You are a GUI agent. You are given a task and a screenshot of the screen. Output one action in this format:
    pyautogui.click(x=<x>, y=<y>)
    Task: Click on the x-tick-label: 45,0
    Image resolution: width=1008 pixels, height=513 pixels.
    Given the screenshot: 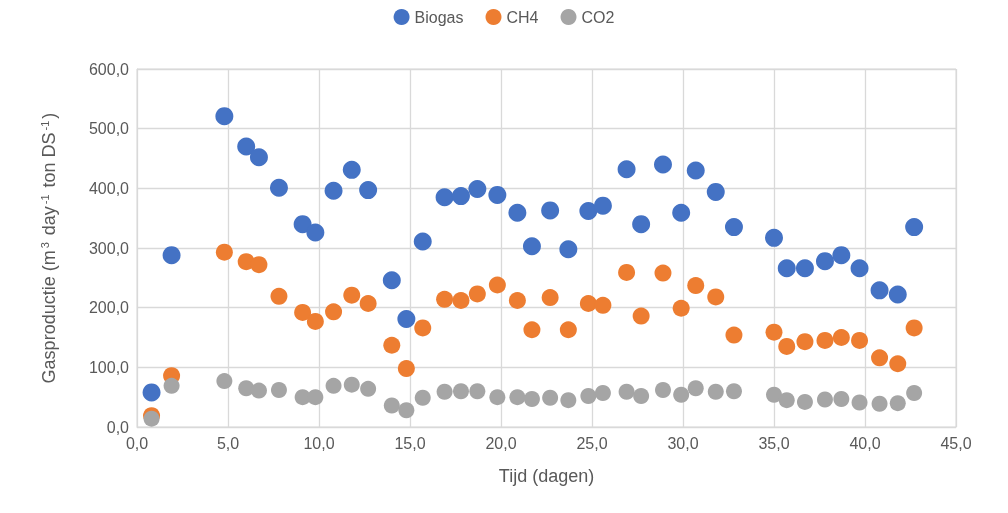 What is the action you would take?
    pyautogui.click(x=956, y=443)
    